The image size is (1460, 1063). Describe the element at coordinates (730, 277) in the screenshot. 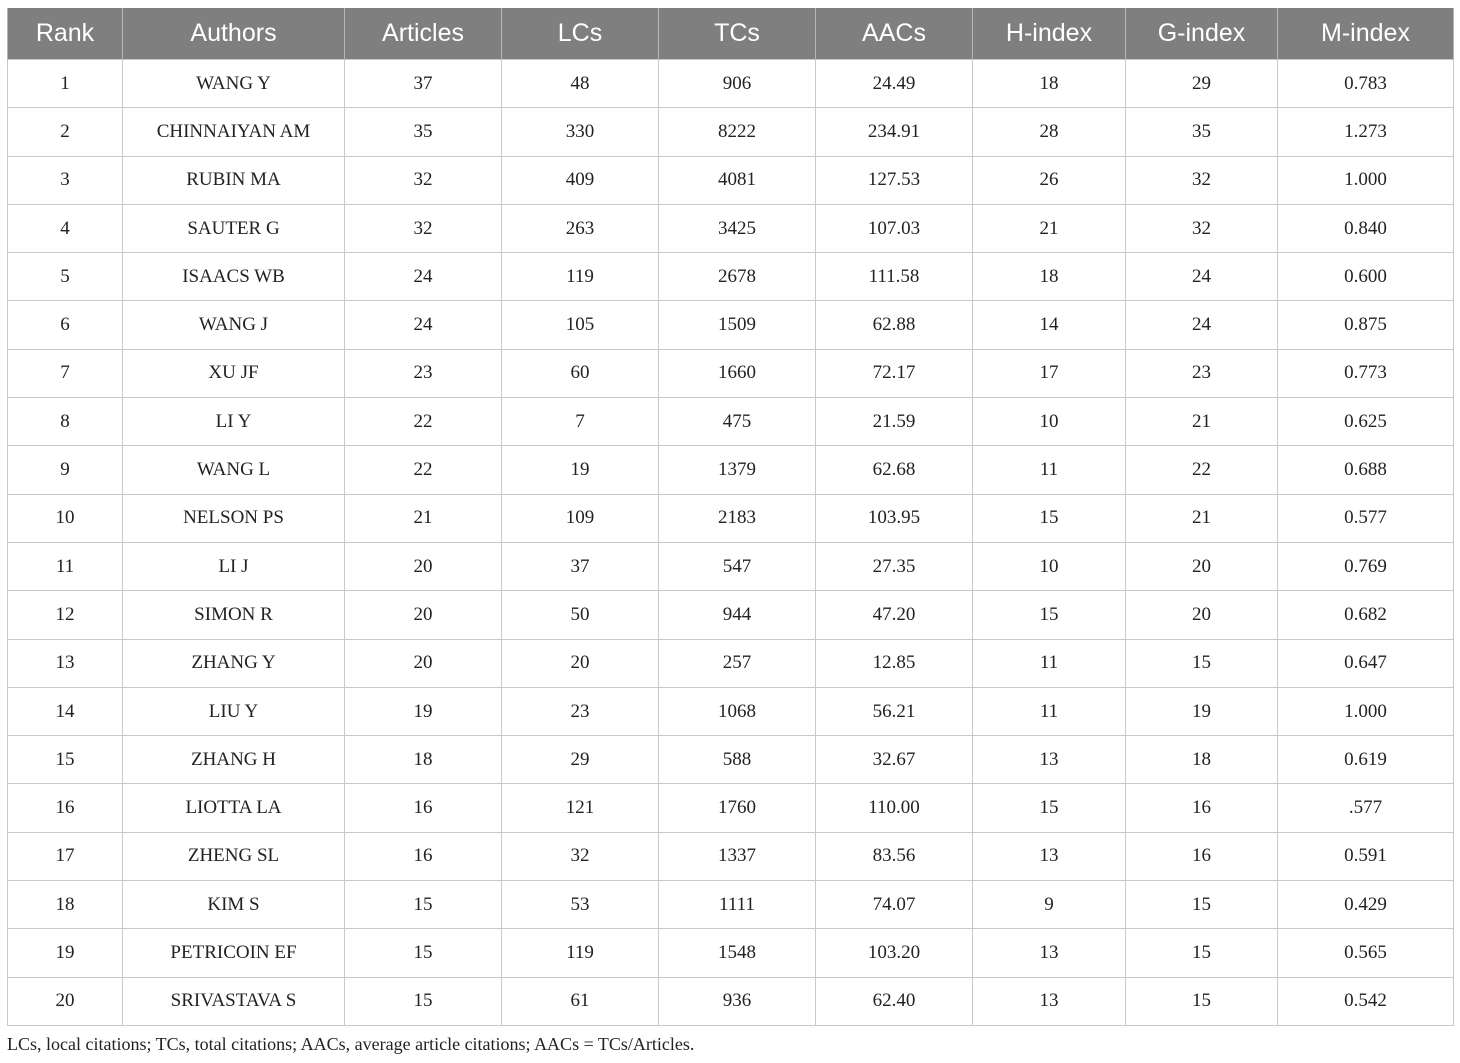

I see `table-row: 5 ISAACS WB 24 119 2678 111.58 18 24 0.600` at that location.